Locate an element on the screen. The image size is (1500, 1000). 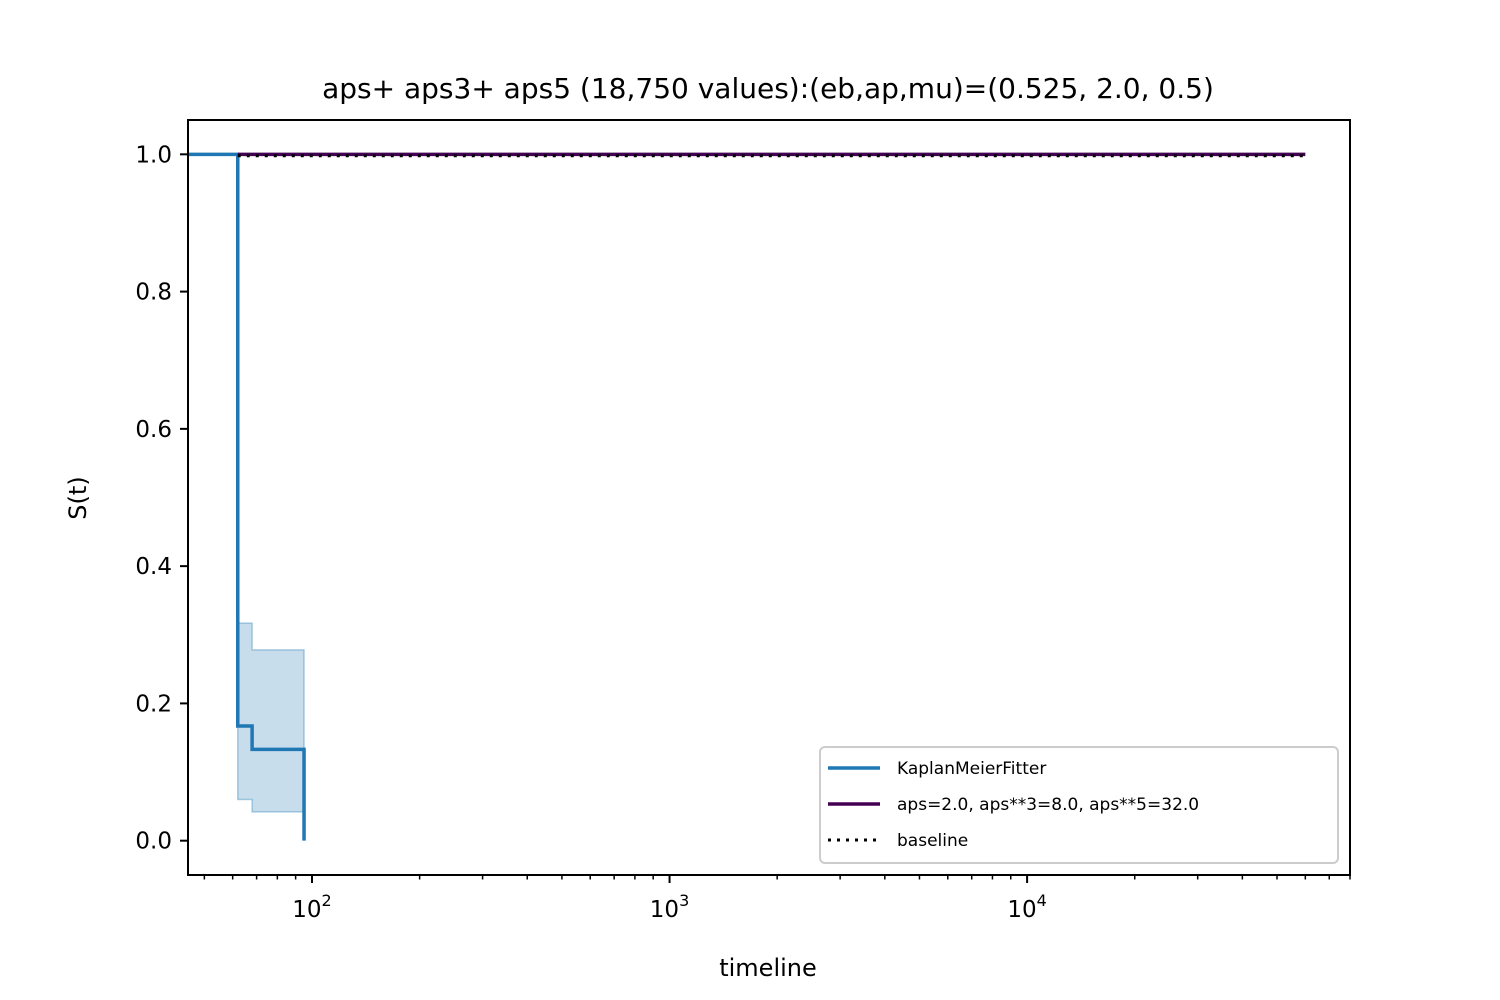
y-tick-label-3: 0.6 is located at coordinates (153, 430).